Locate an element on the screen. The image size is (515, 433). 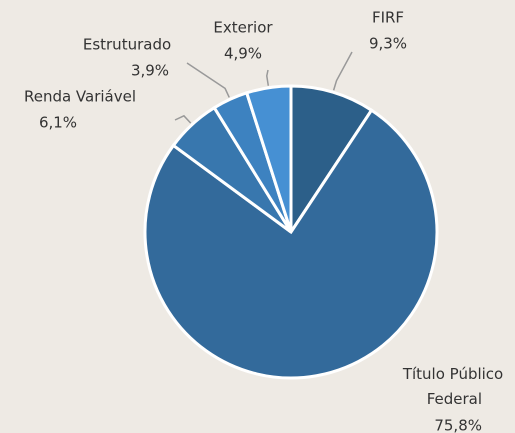
slice-label: FIRF is located at coordinates (388, 18).